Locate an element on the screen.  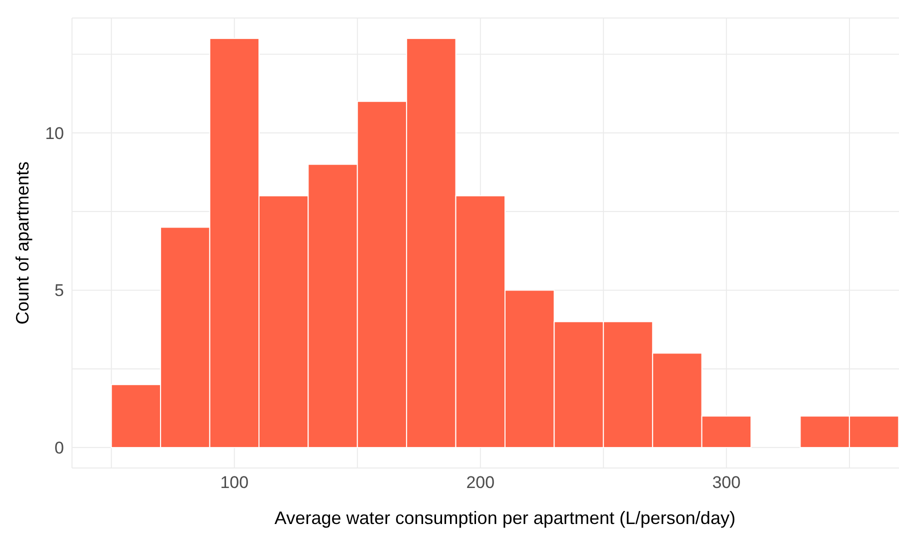
x-tick-label: 200 is located at coordinates (480, 482).